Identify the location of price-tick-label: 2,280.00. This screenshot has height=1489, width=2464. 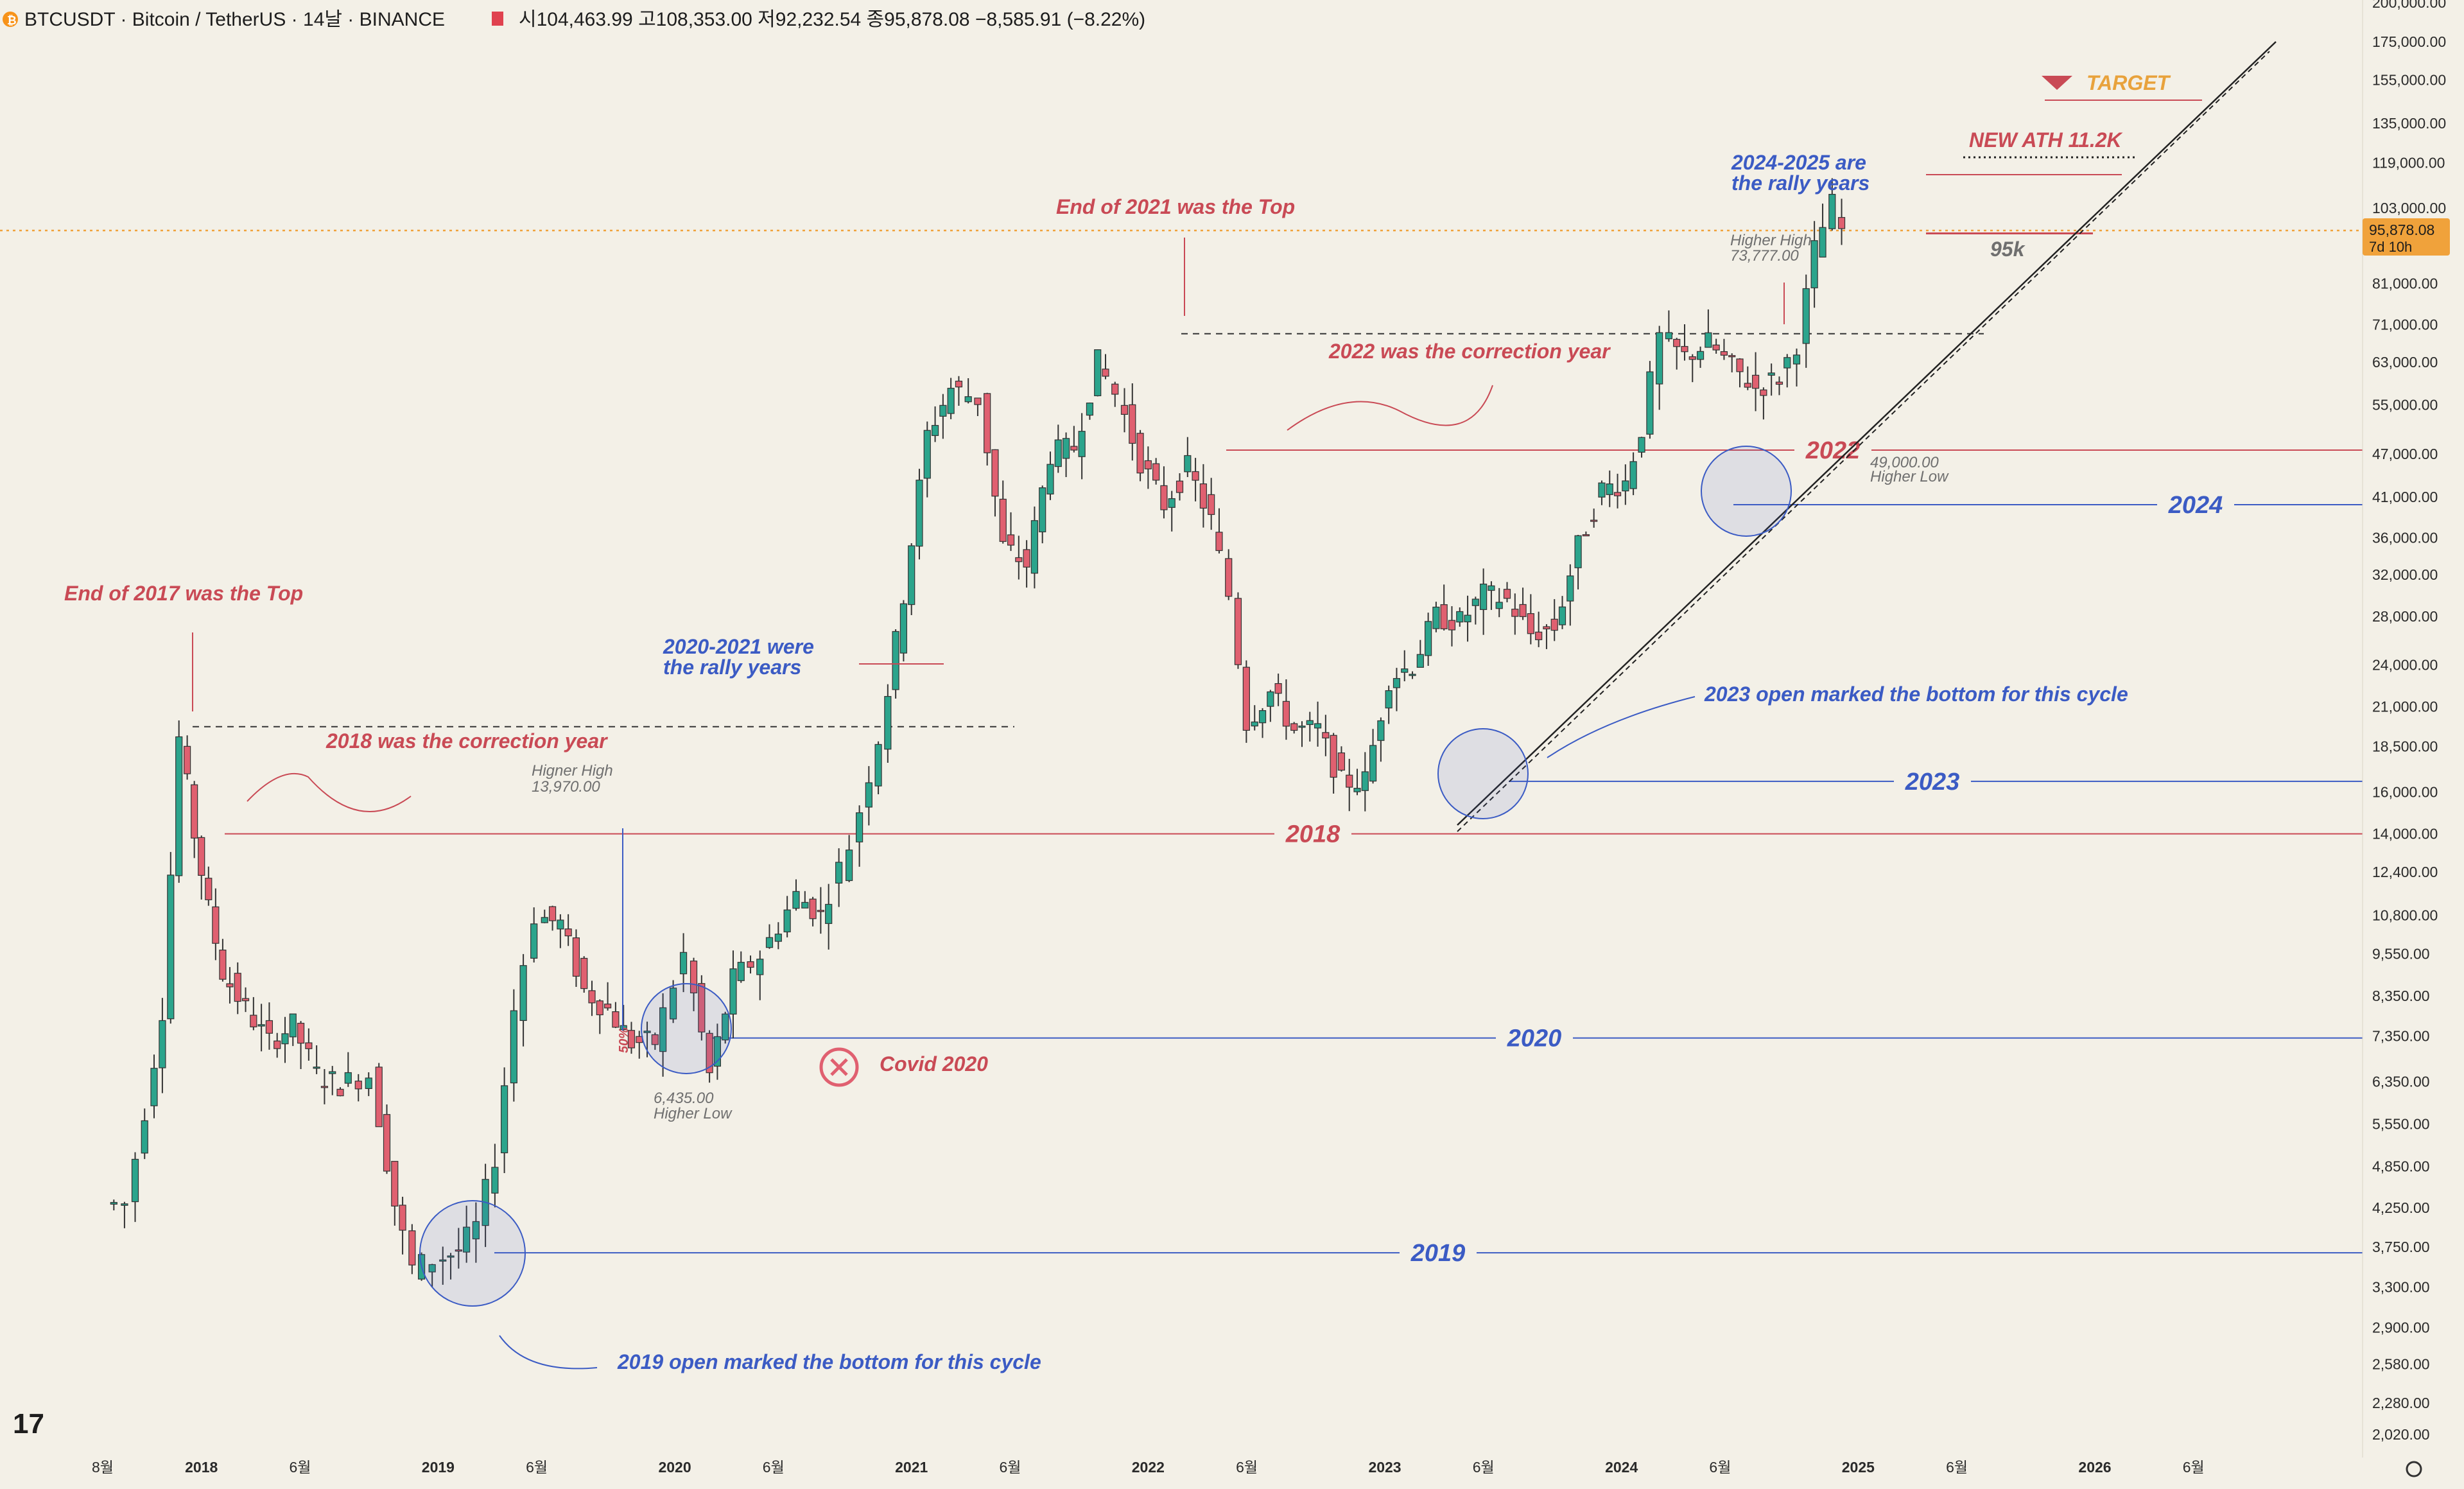
(2401, 1403).